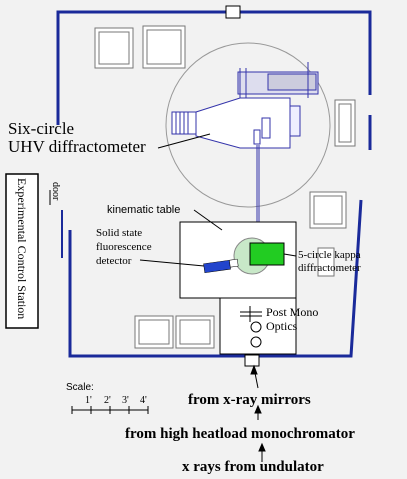 This screenshot has height=479, width=407. Describe the element at coordinates (110, 410) in the screenshot. I see `scale-bar` at that location.